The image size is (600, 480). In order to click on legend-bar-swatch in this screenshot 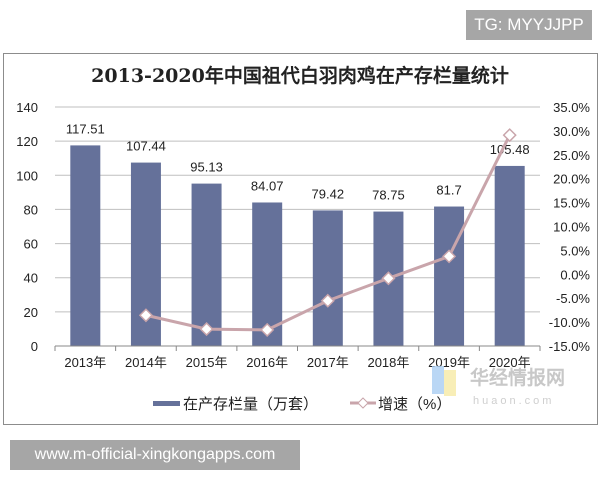, I will do `click(166, 403)`.